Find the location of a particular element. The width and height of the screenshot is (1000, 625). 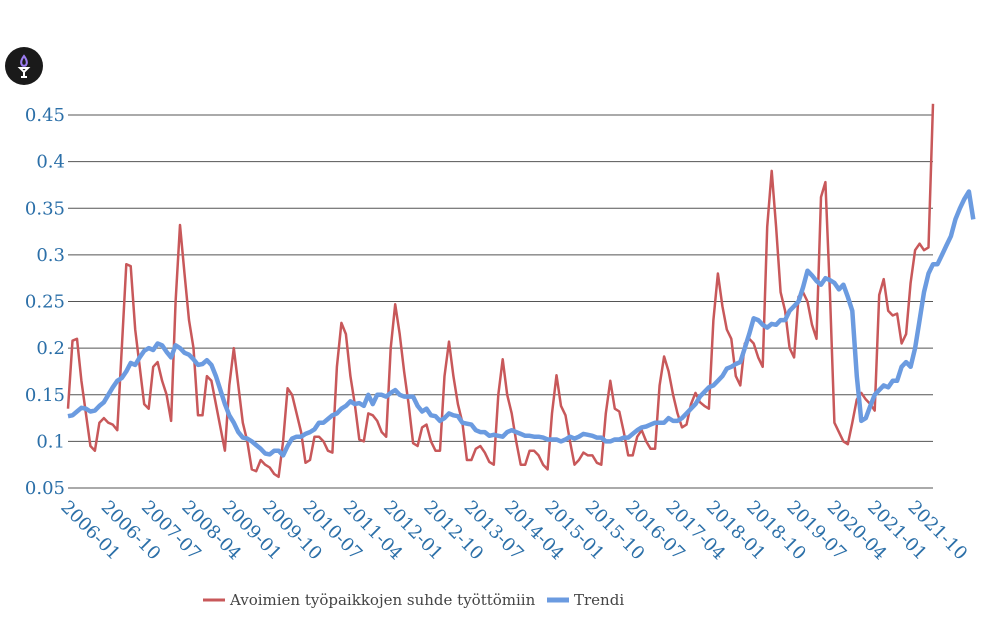

y-tick-label: 0.3 is located at coordinates (50, 255).